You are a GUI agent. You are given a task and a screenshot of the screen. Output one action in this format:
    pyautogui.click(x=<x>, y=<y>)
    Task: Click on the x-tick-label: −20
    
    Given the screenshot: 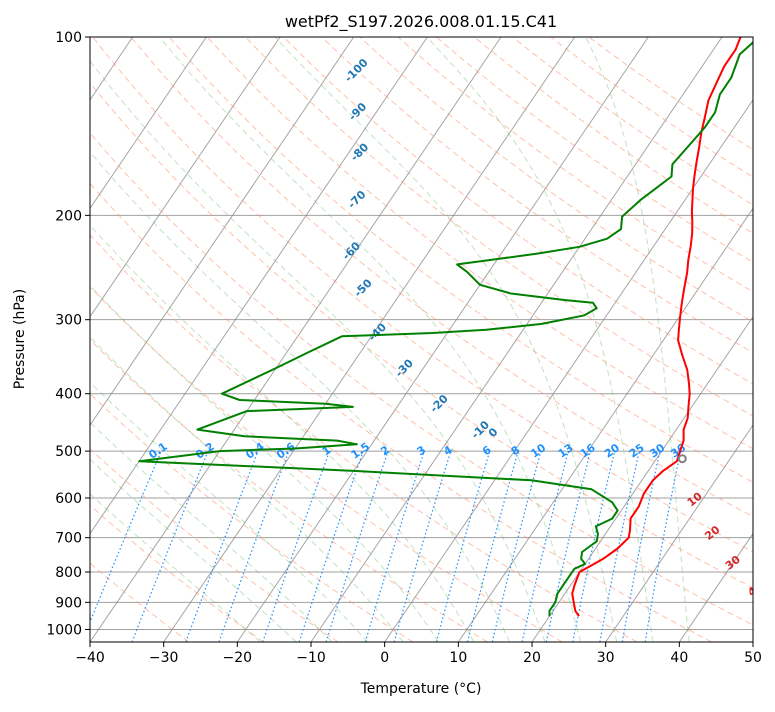 What is the action you would take?
    pyautogui.click(x=238, y=658)
    